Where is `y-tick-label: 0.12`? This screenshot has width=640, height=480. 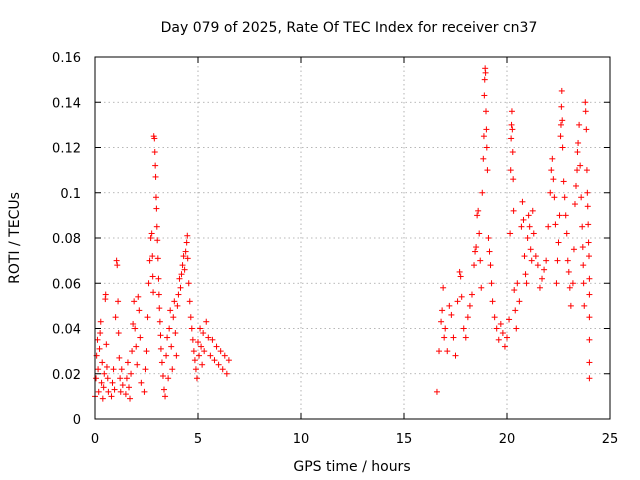 y-tick-label: 0.12 is located at coordinates (66, 149).